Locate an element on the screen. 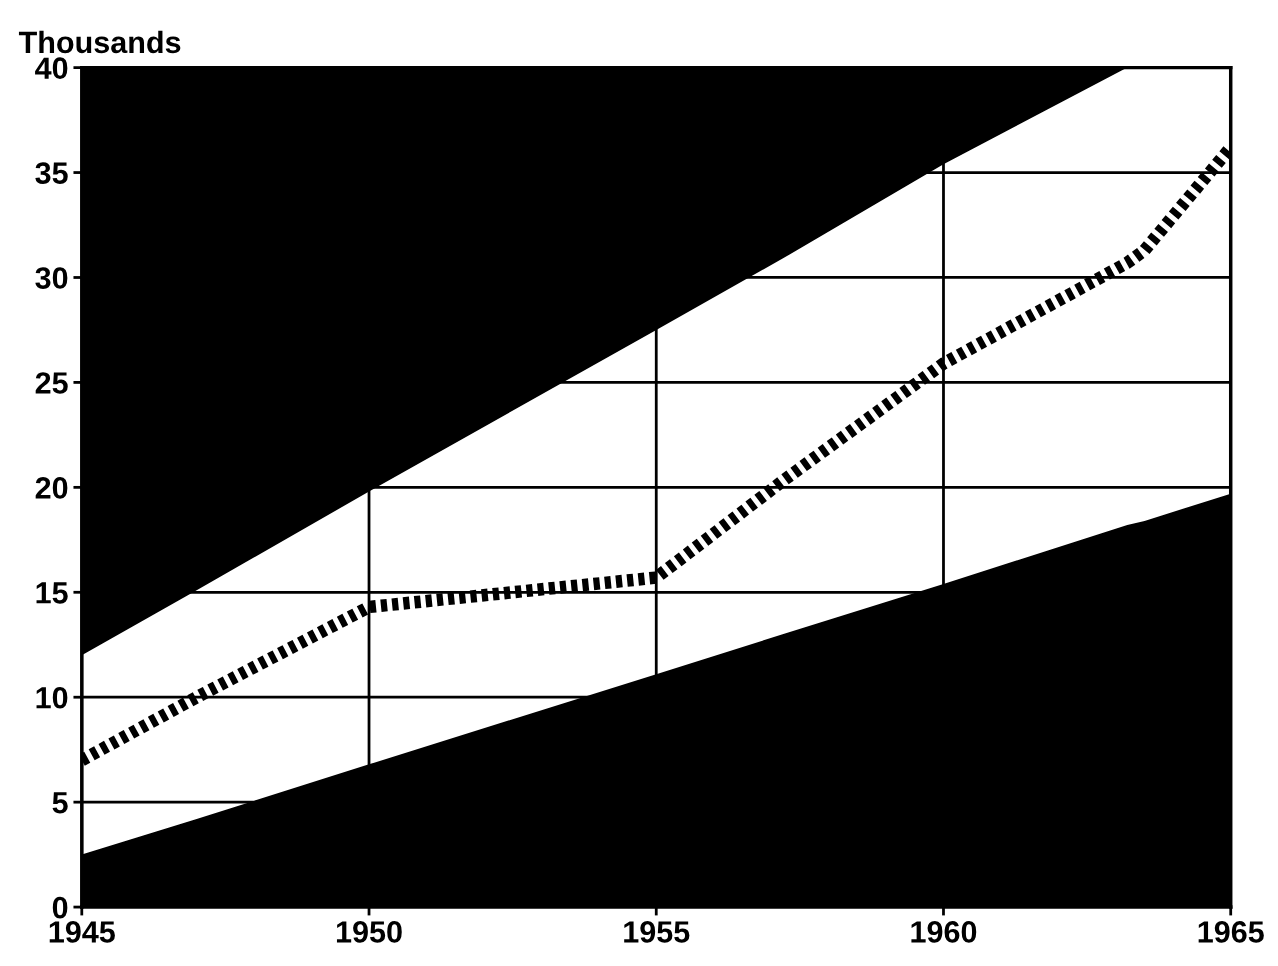 The image size is (1278, 966). y-tick-label: 40 is located at coordinates (51, 68).